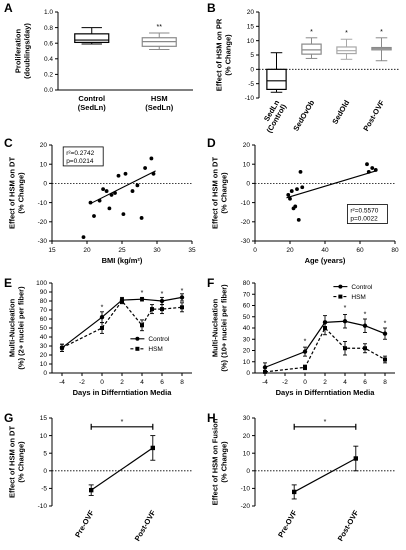  Describe the element at coordinates (122, 324) in the screenshot. I see `series-hsm` at that location.